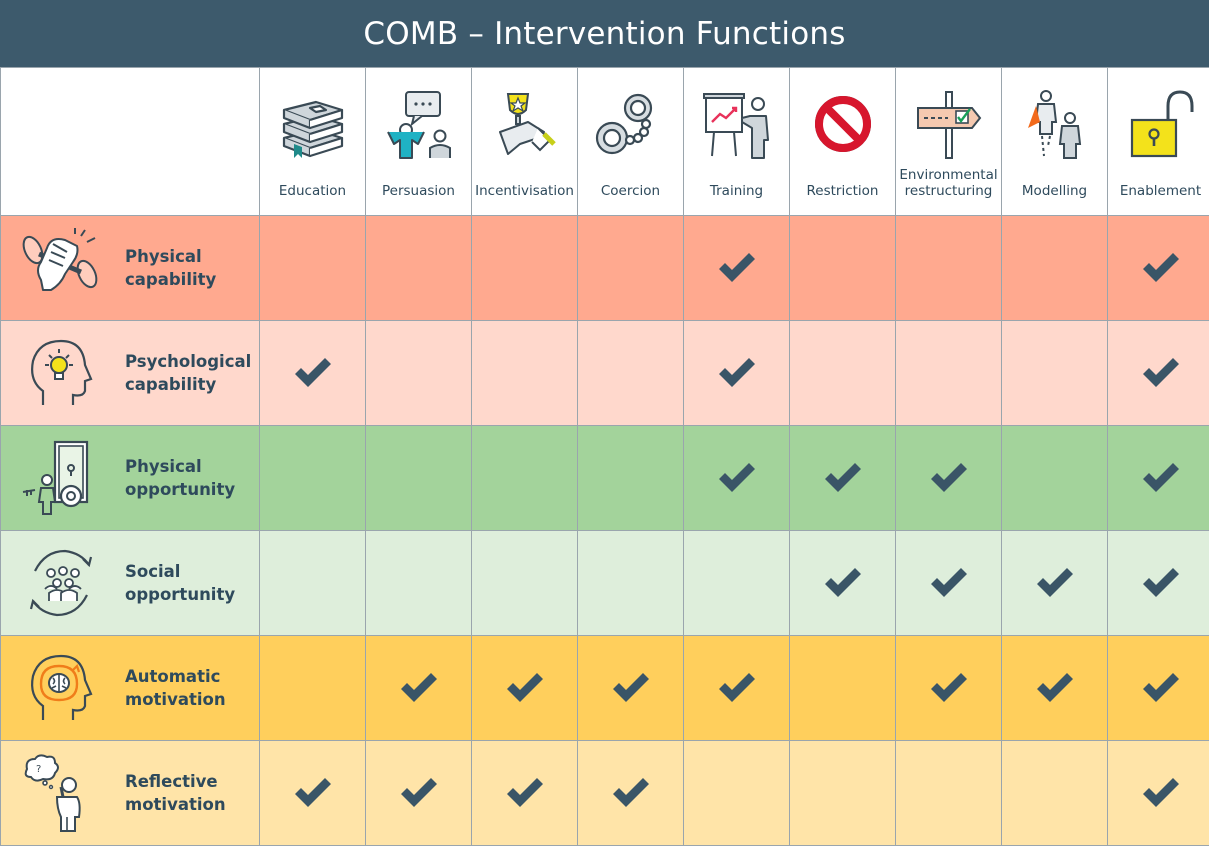 Image resolution: width=1209 pixels, height=846 pixels. Describe the element at coordinates (631, 125) in the screenshot. I see `handcuffs-icon` at that location.